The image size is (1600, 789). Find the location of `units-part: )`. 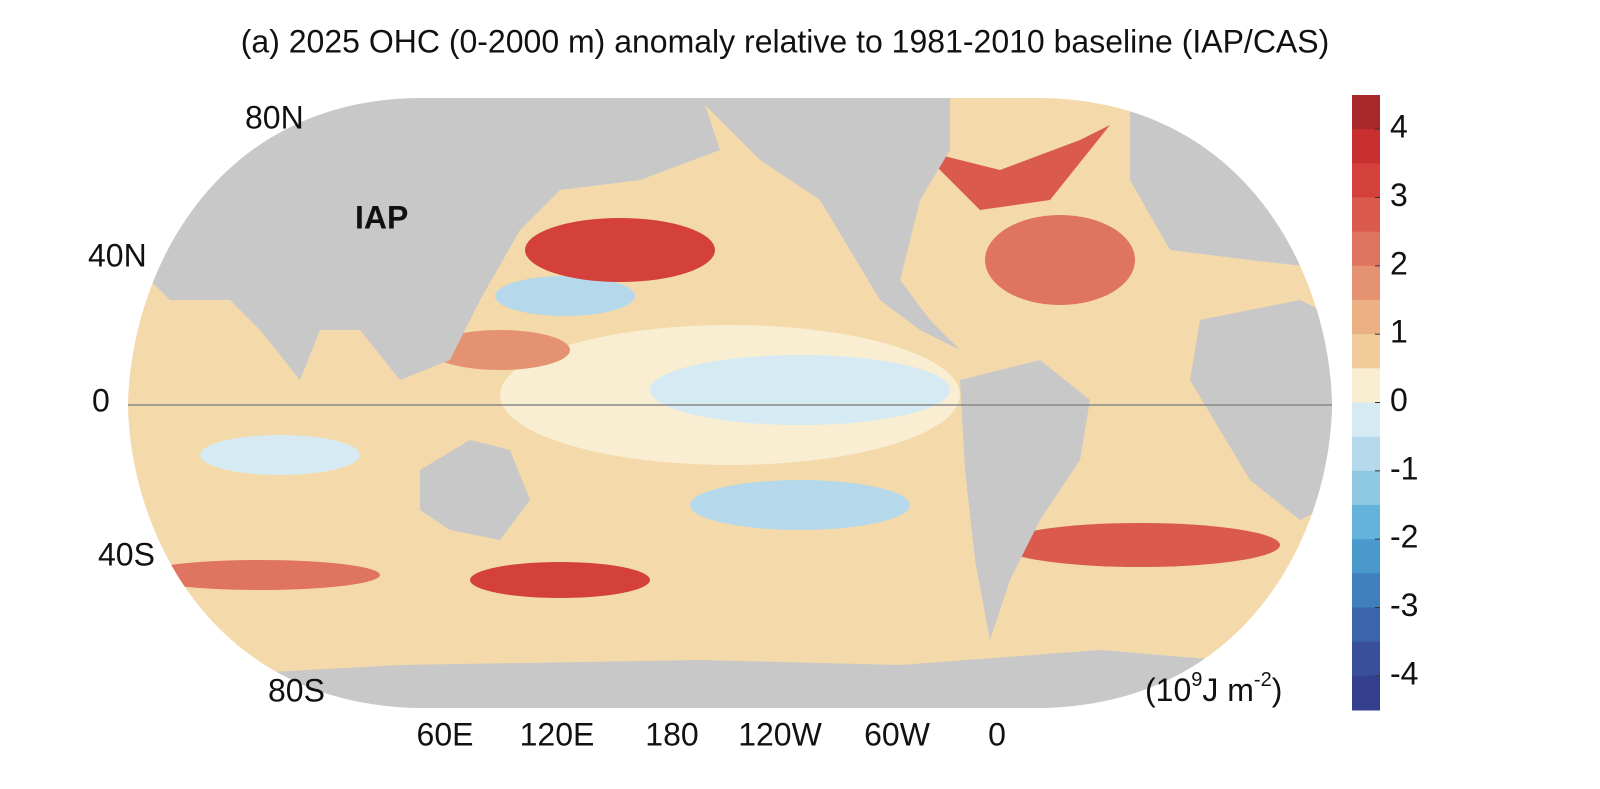

units-part: ) is located at coordinates (1277, 690).